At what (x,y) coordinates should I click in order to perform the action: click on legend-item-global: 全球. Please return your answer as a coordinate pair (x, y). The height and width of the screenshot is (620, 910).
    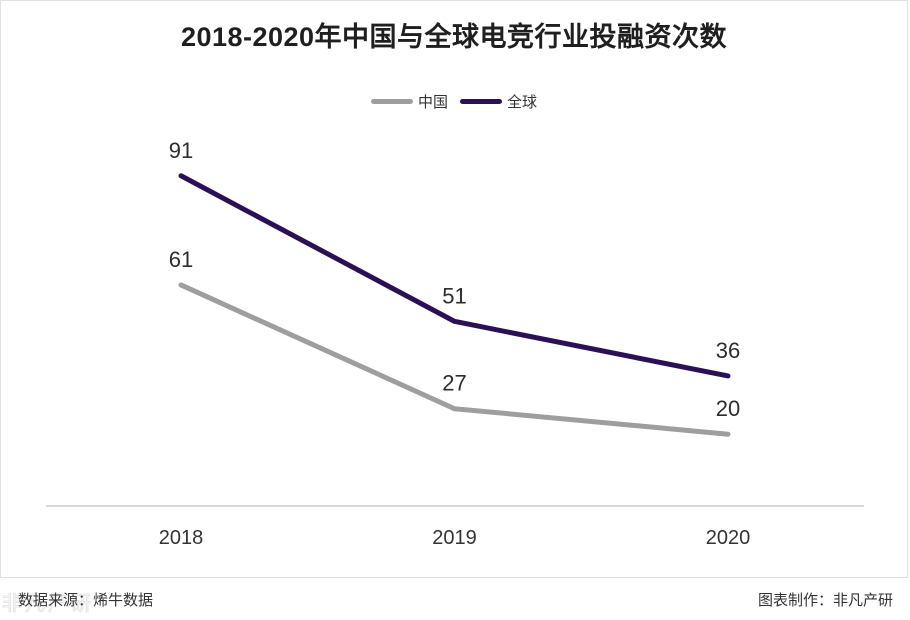
    Looking at the image, I should click on (498, 101).